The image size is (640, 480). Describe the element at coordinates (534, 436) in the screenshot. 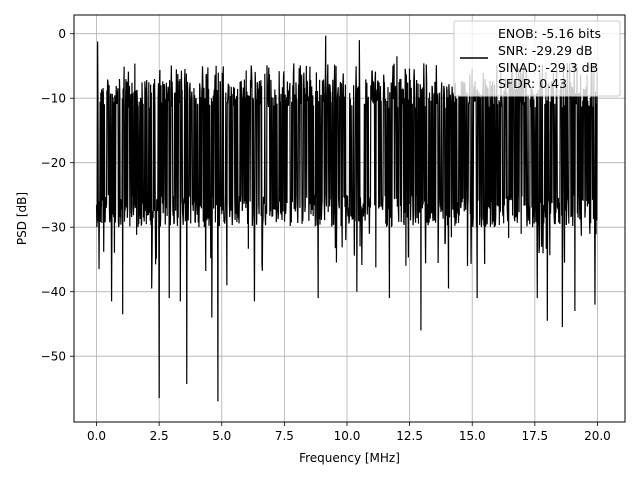

I see `x-tick-label: 17.5` at that location.